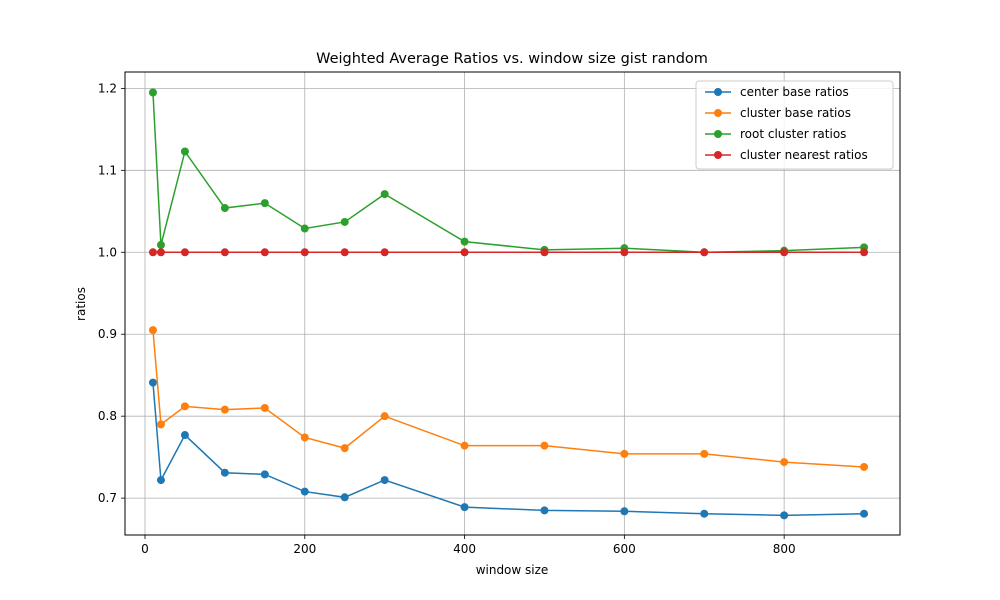 This screenshot has width=1000, height=600. I want to click on x-tick-label: 200, so click(304, 549).